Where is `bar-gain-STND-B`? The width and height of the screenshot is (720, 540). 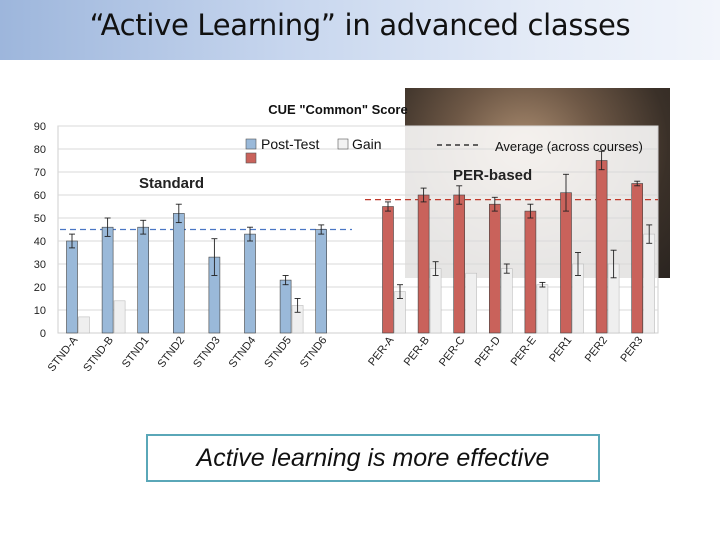
bar-gain-STND-B is located at coordinates (119, 317).